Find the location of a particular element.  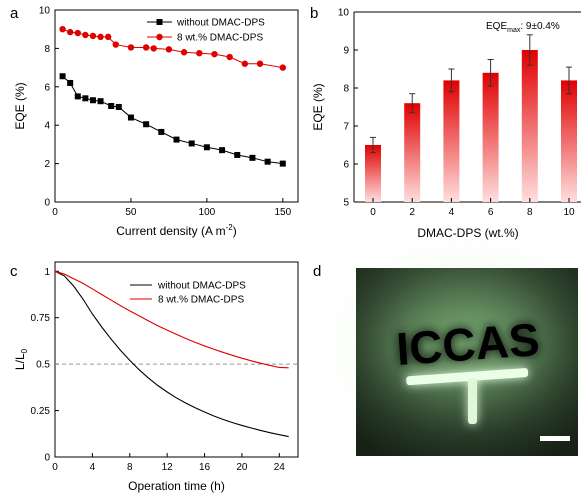

y-tick-label: 7 is located at coordinates (346, 127).